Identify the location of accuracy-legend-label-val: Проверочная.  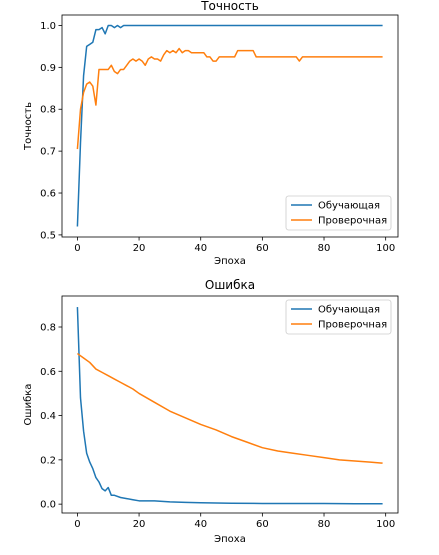
(352, 221).